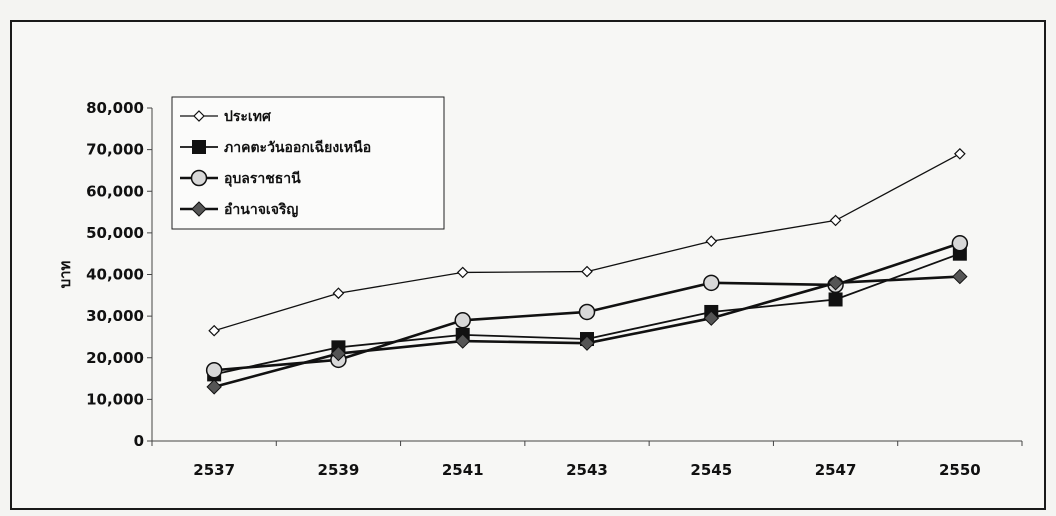 This screenshot has height=516, width=1056. What do you see at coordinates (248, 117) in the screenshot?
I see `legend-label: ประเทศ` at bounding box center [248, 117].